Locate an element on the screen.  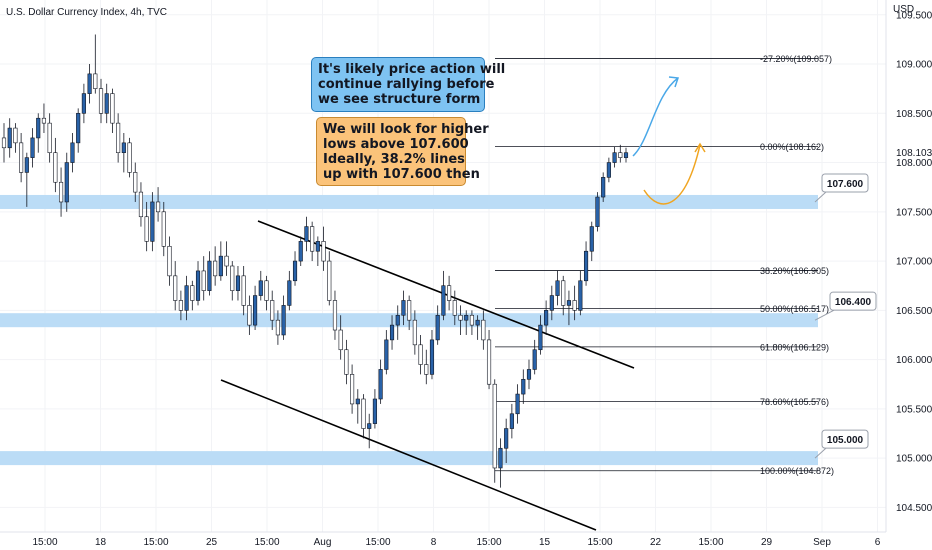
channel-upper-line is located at coordinates (446, 294).